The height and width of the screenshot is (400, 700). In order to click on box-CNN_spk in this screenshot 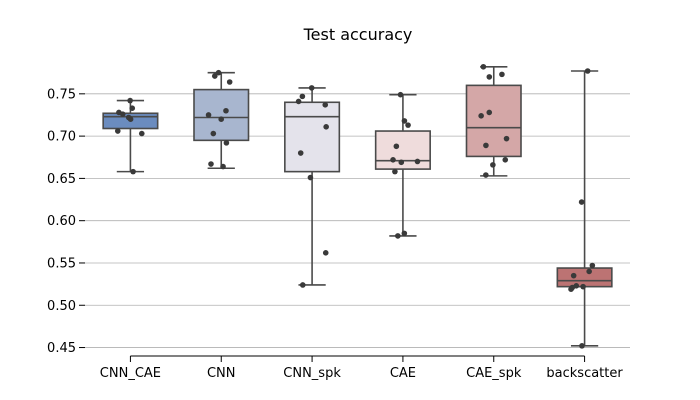, I will do `click(312, 186)`.